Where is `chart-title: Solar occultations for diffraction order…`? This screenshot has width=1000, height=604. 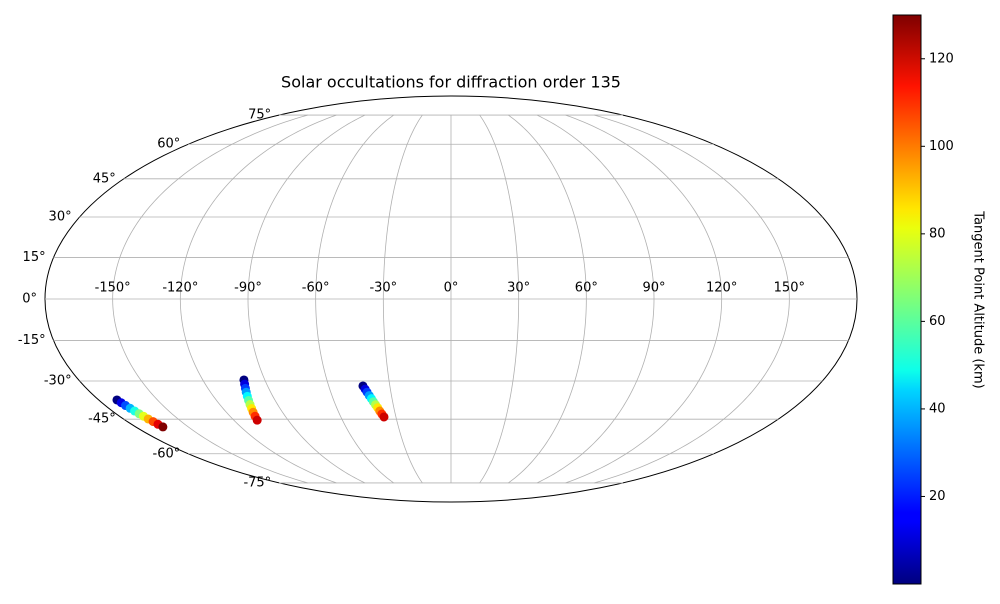
chart-title: Solar occultations for diffraction order… is located at coordinates (451, 82).